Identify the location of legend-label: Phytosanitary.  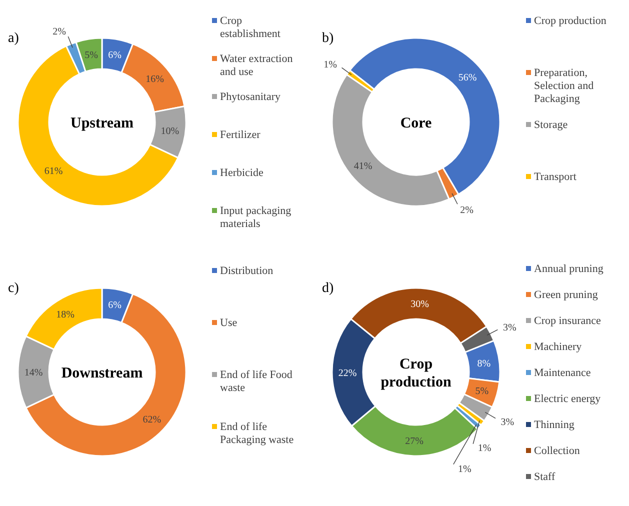
(250, 97).